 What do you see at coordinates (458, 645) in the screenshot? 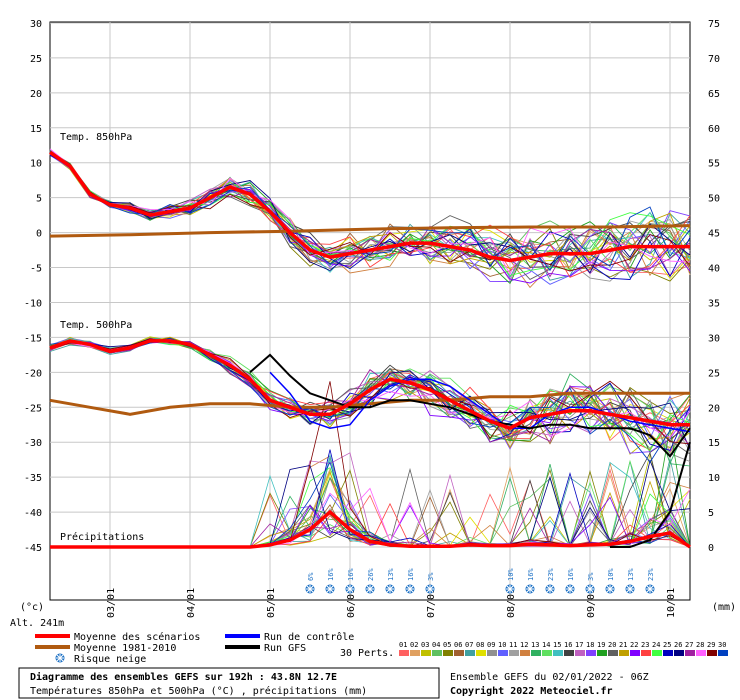
I see `perturbation-number: 06` at bounding box center [458, 645].